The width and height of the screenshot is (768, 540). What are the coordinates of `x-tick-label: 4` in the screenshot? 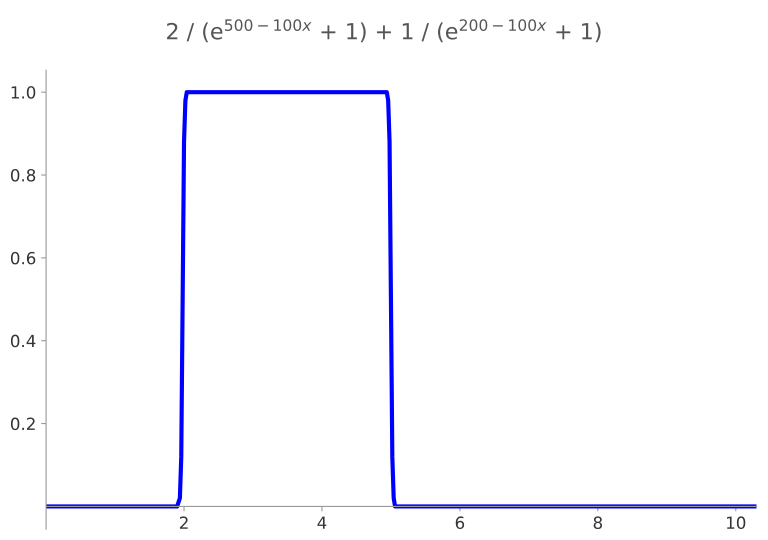 It's located at (321, 522).